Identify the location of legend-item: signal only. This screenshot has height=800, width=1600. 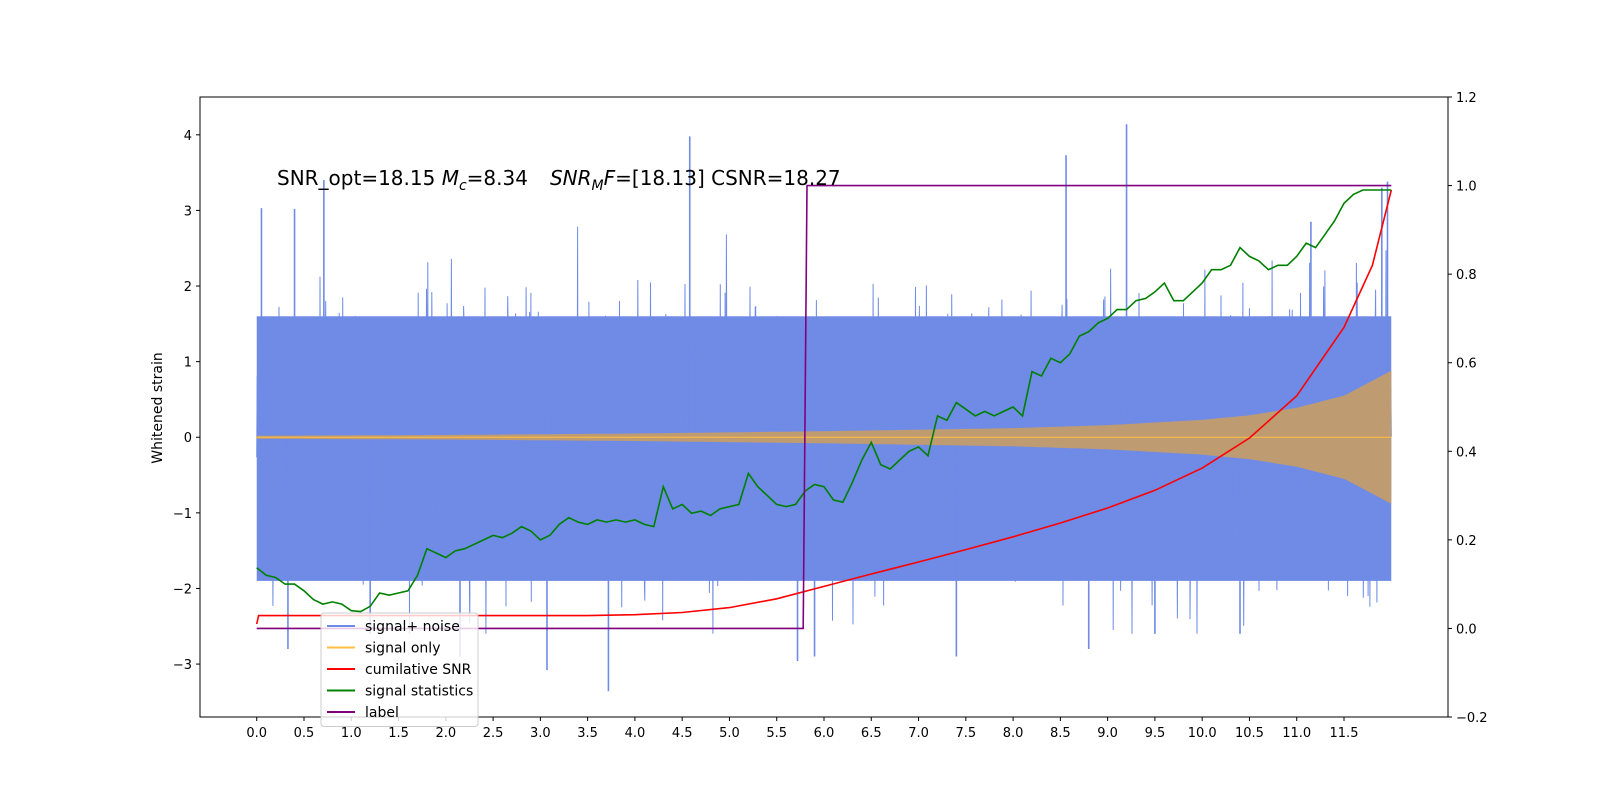
(383, 649).